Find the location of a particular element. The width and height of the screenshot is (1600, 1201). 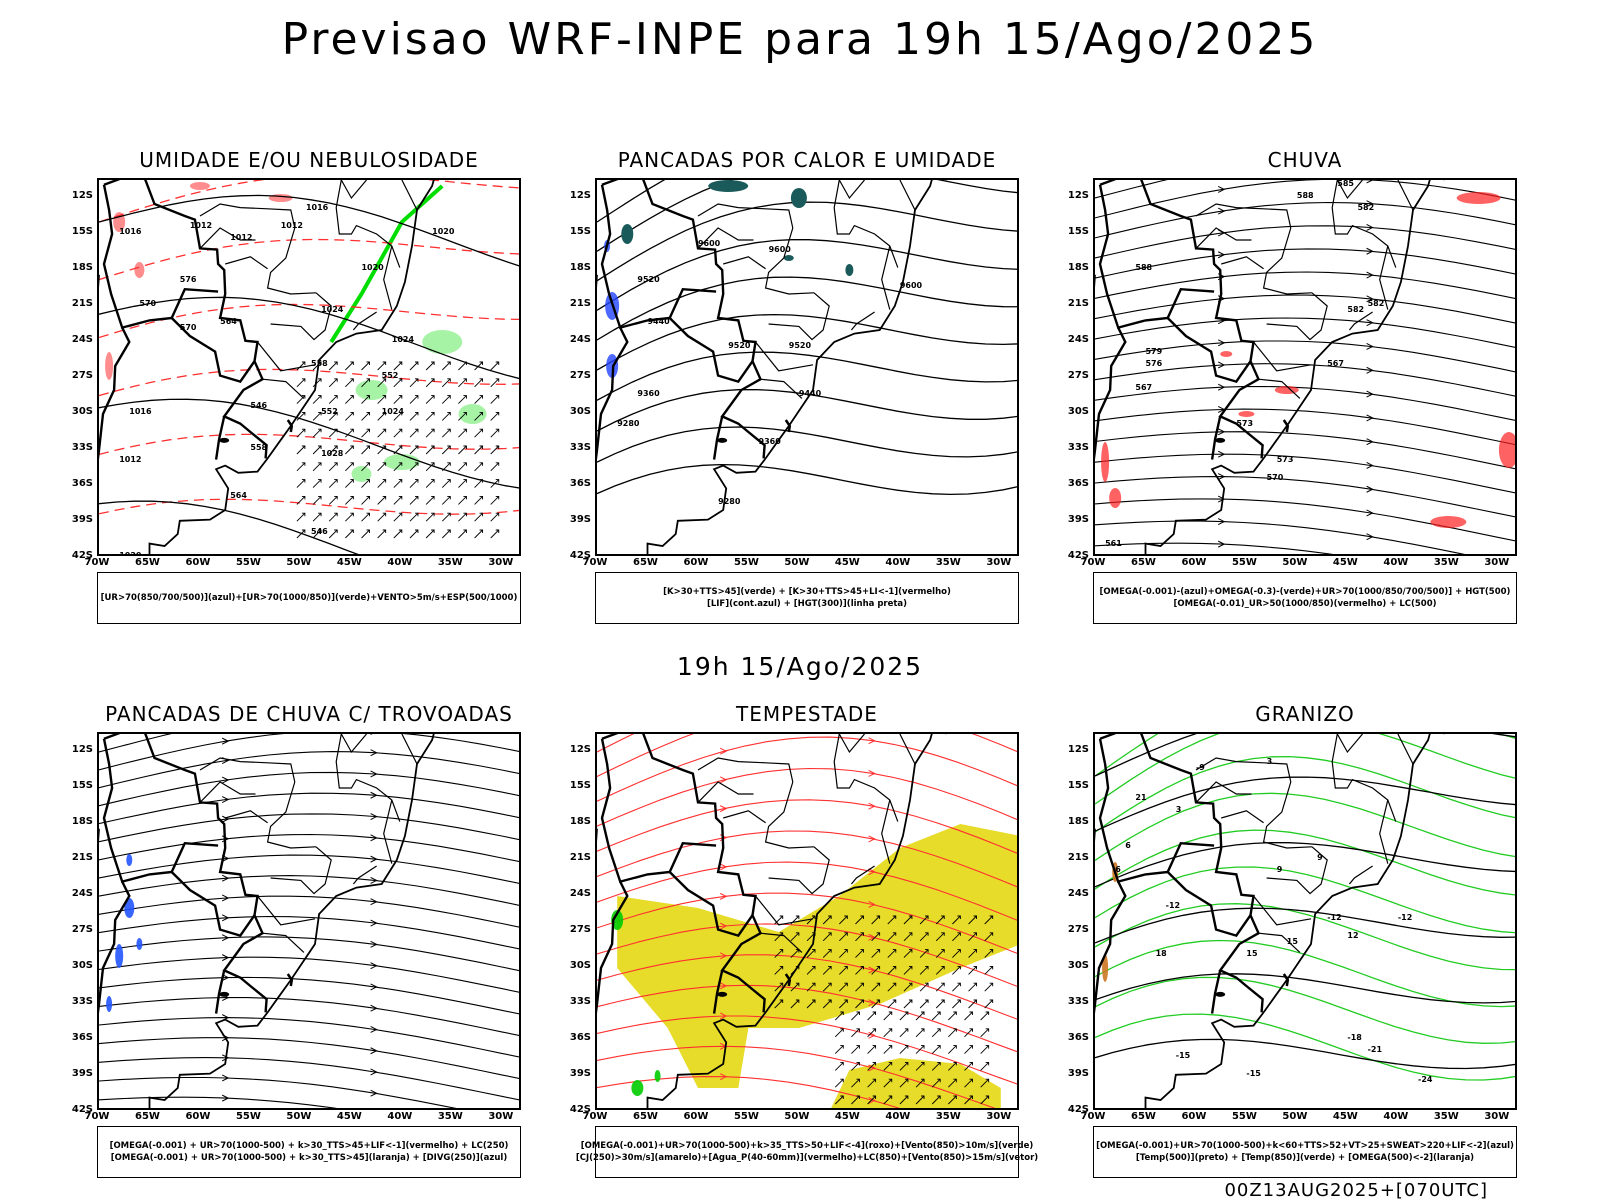

panel-title-rain: CHUVA is located at coordinates (1305, 160).